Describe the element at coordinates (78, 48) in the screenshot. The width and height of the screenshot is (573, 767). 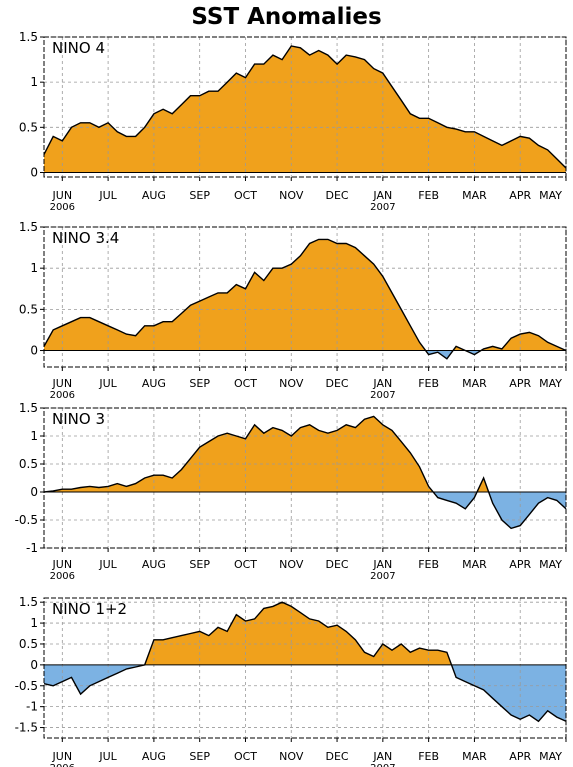
I see `panel-label: NINO 4` at that location.